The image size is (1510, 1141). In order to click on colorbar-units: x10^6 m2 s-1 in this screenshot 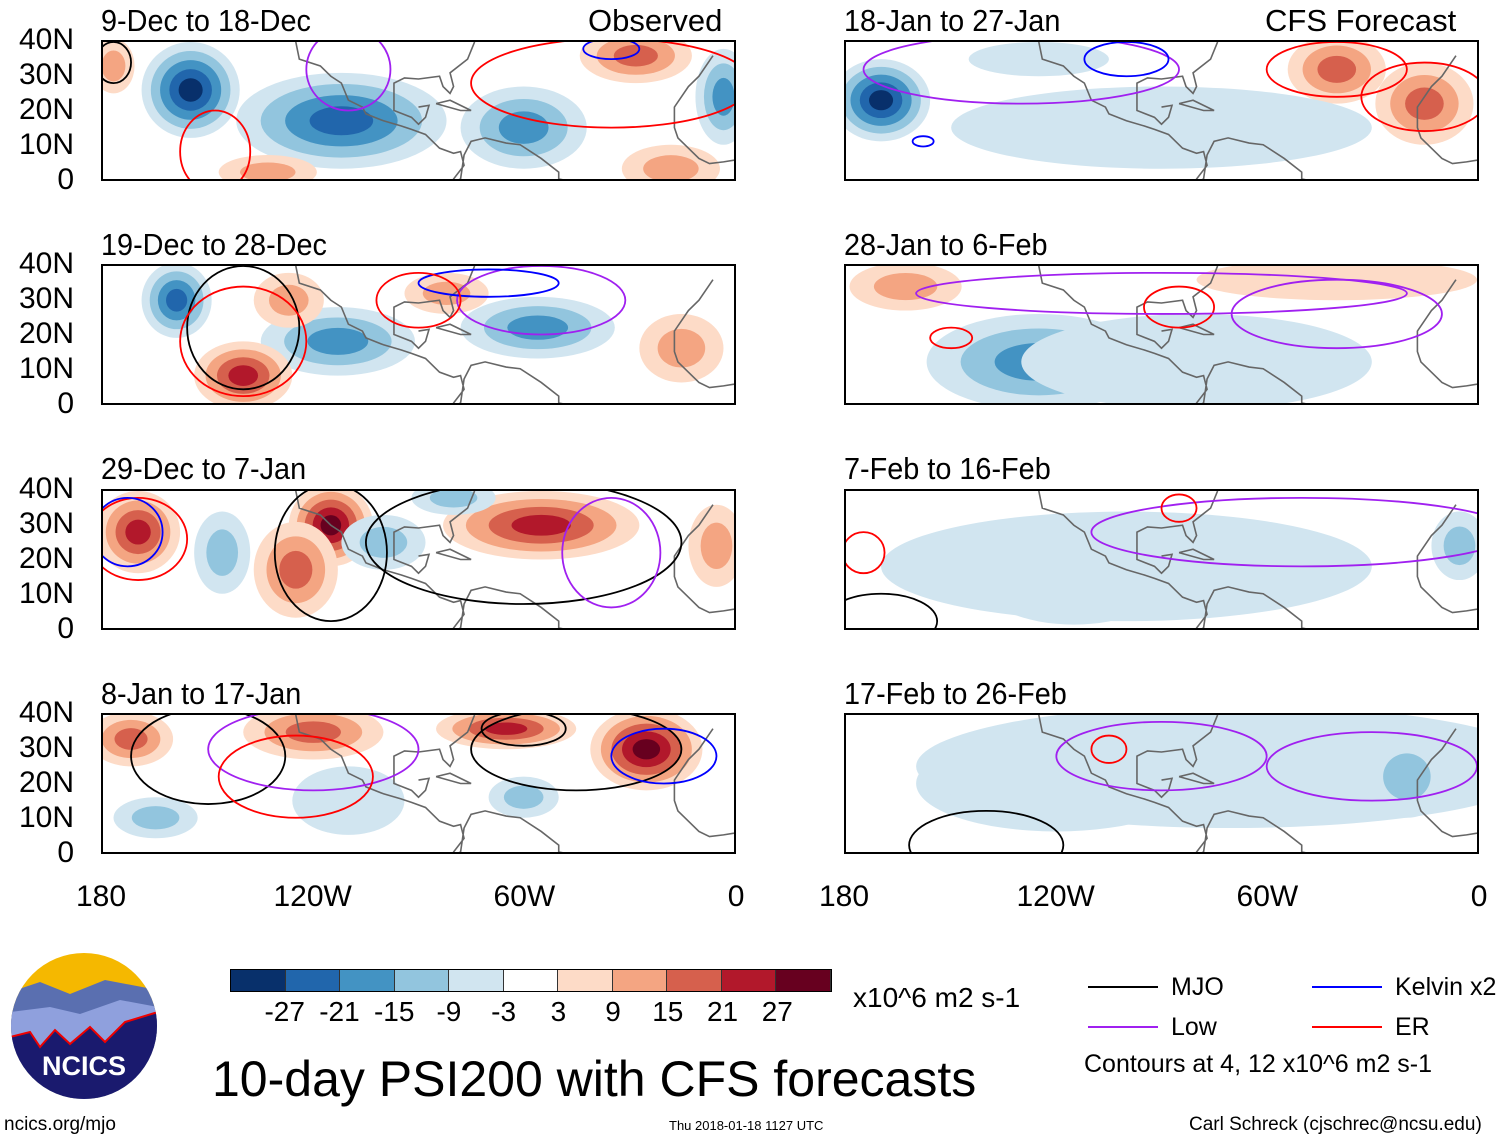, I will do `click(937, 997)`.